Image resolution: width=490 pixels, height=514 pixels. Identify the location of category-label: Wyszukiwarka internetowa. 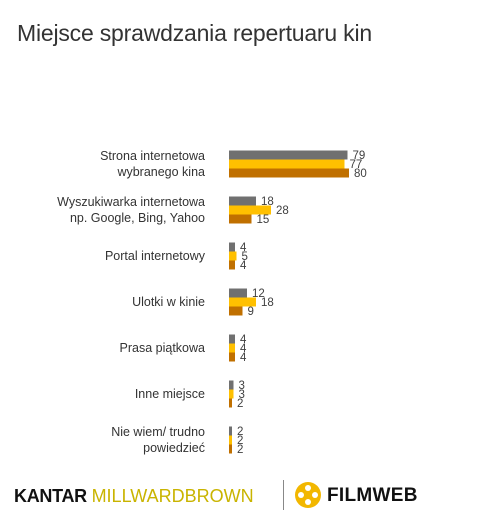
(131, 202).